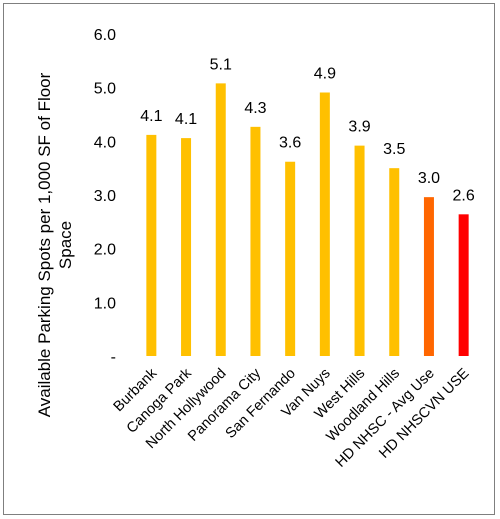  What do you see at coordinates (394, 149) in the screenshot?
I see `data-label: 3.5` at bounding box center [394, 149].